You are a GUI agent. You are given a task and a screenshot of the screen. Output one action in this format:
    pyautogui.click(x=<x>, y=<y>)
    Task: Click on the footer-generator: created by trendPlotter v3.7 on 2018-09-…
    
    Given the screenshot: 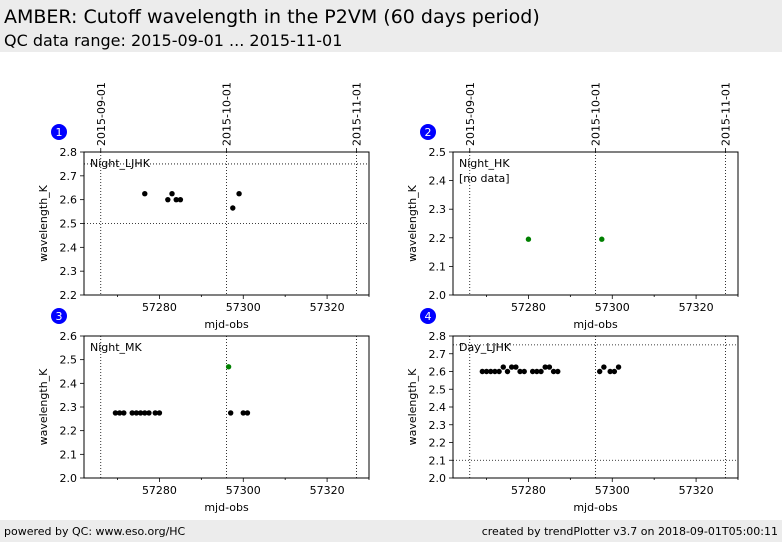 What is the action you would take?
    pyautogui.click(x=629, y=531)
    